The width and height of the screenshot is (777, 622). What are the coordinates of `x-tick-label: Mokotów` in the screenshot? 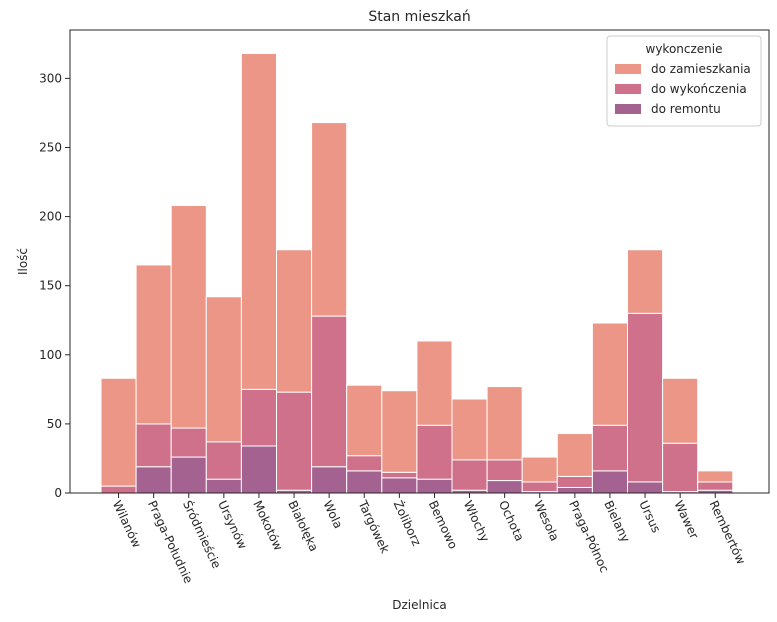 It's located at (267, 525).